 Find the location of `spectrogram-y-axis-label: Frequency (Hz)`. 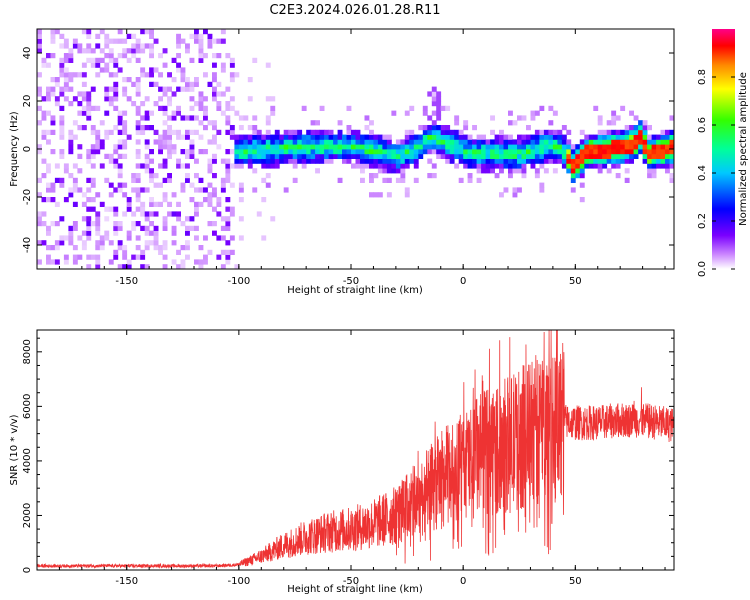

spectrogram-y-axis-label: Frequency (Hz) is located at coordinates (14, 149).